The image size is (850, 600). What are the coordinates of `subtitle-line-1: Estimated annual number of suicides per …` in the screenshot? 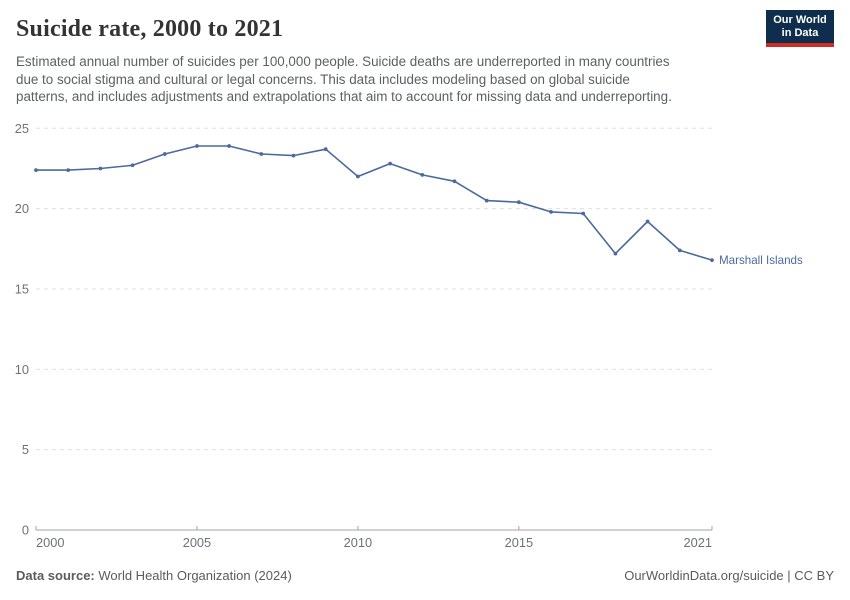 It's located at (343, 61).